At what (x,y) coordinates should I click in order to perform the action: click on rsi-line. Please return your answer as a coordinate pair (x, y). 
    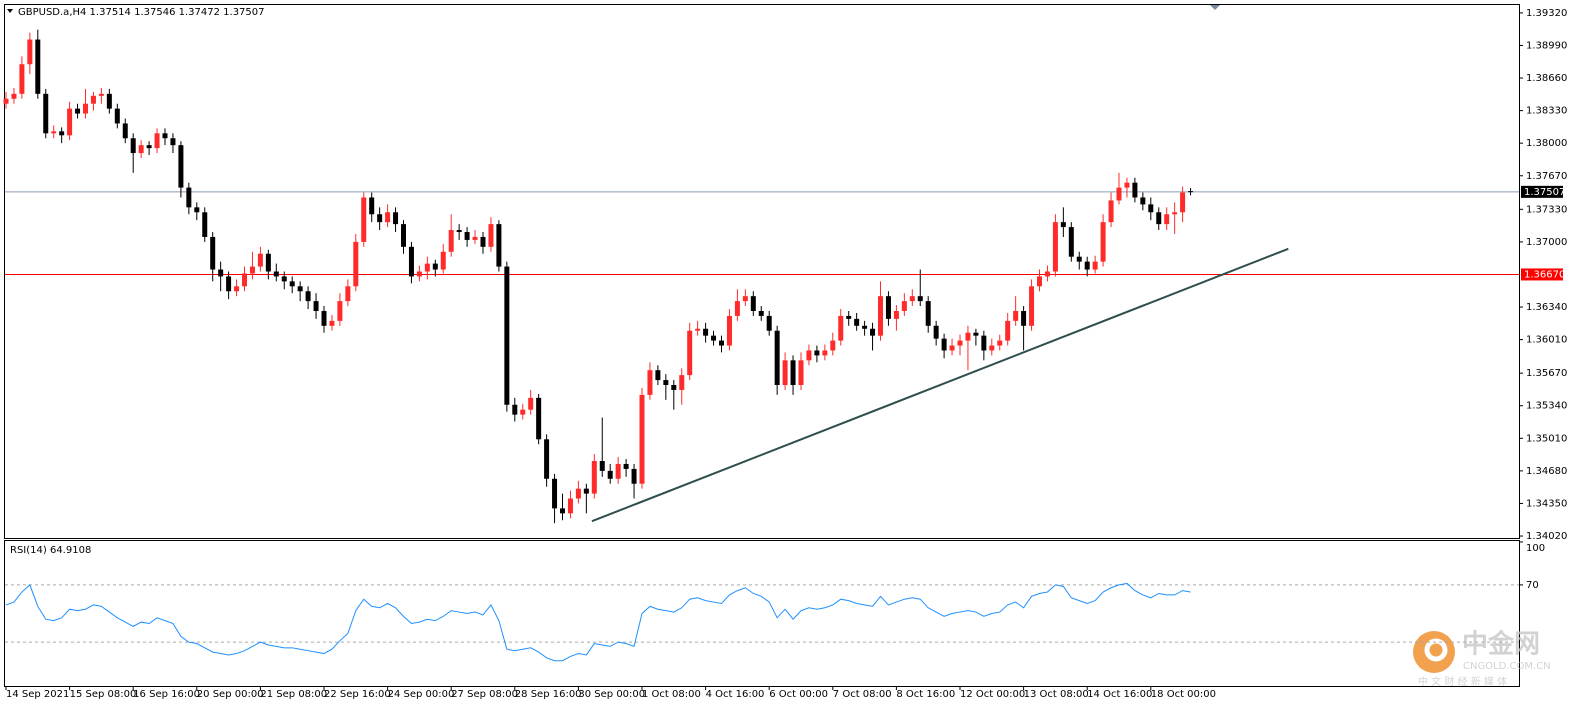
    Looking at the image, I should click on (598, 622).